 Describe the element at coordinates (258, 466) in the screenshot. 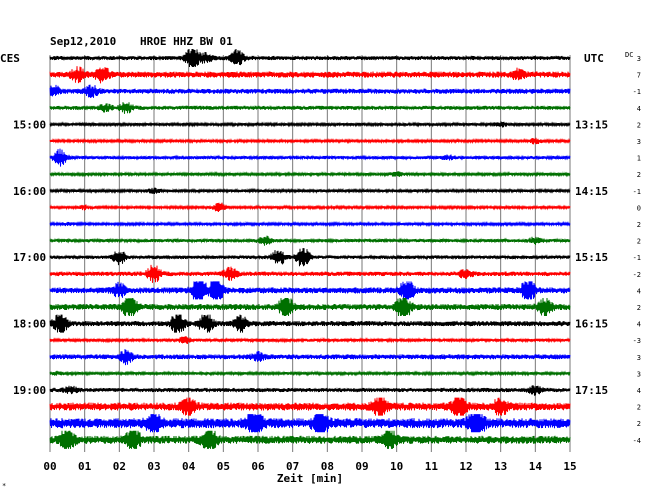

I see `x-tick-label: 06` at that location.